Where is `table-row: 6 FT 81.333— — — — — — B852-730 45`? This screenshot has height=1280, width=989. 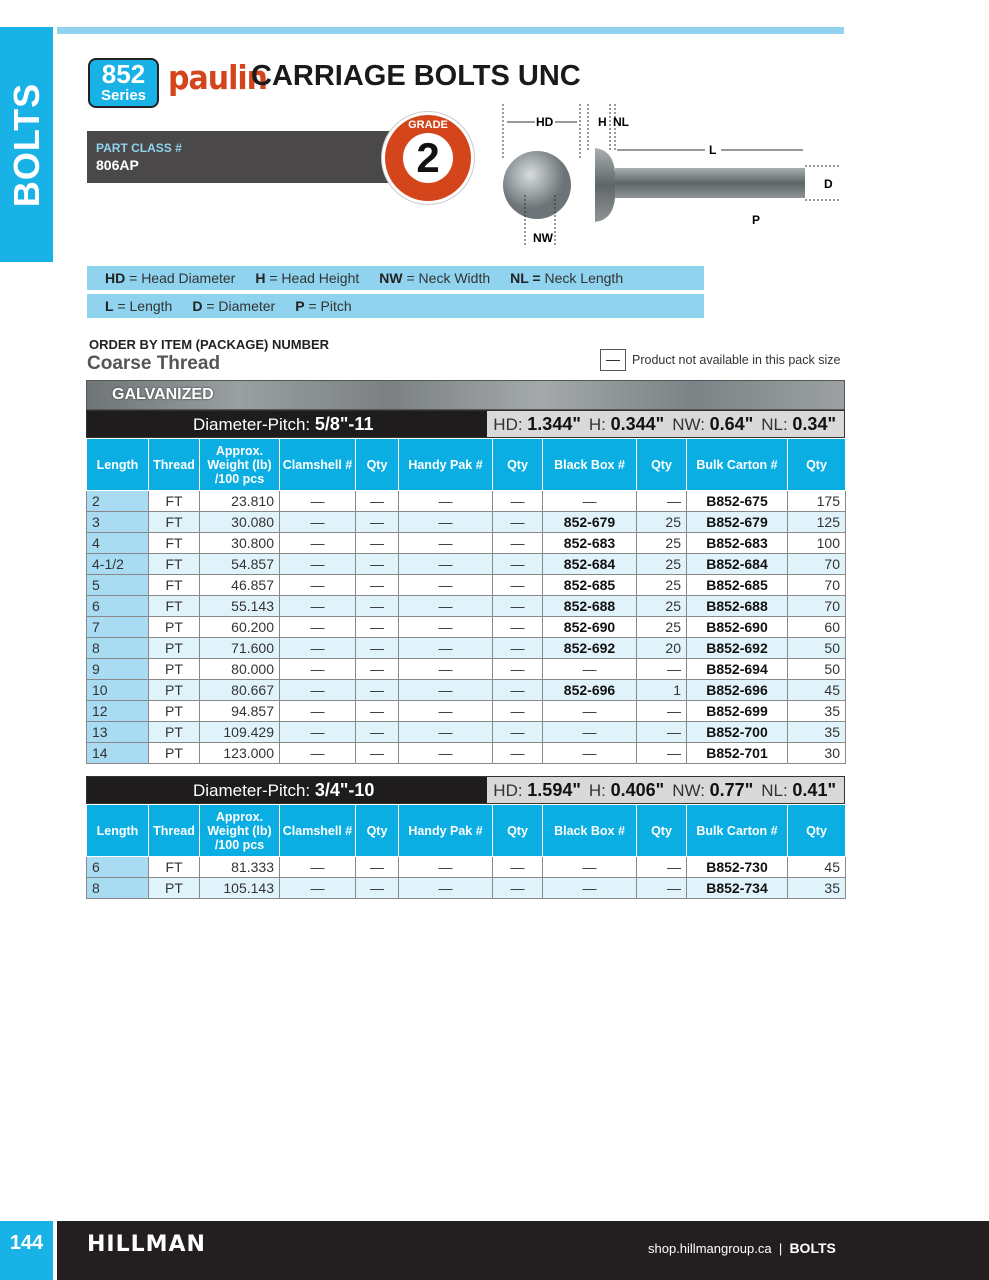 table-row: 6 FT 81.333— — — — — — B852-730 45 is located at coordinates (466, 867).